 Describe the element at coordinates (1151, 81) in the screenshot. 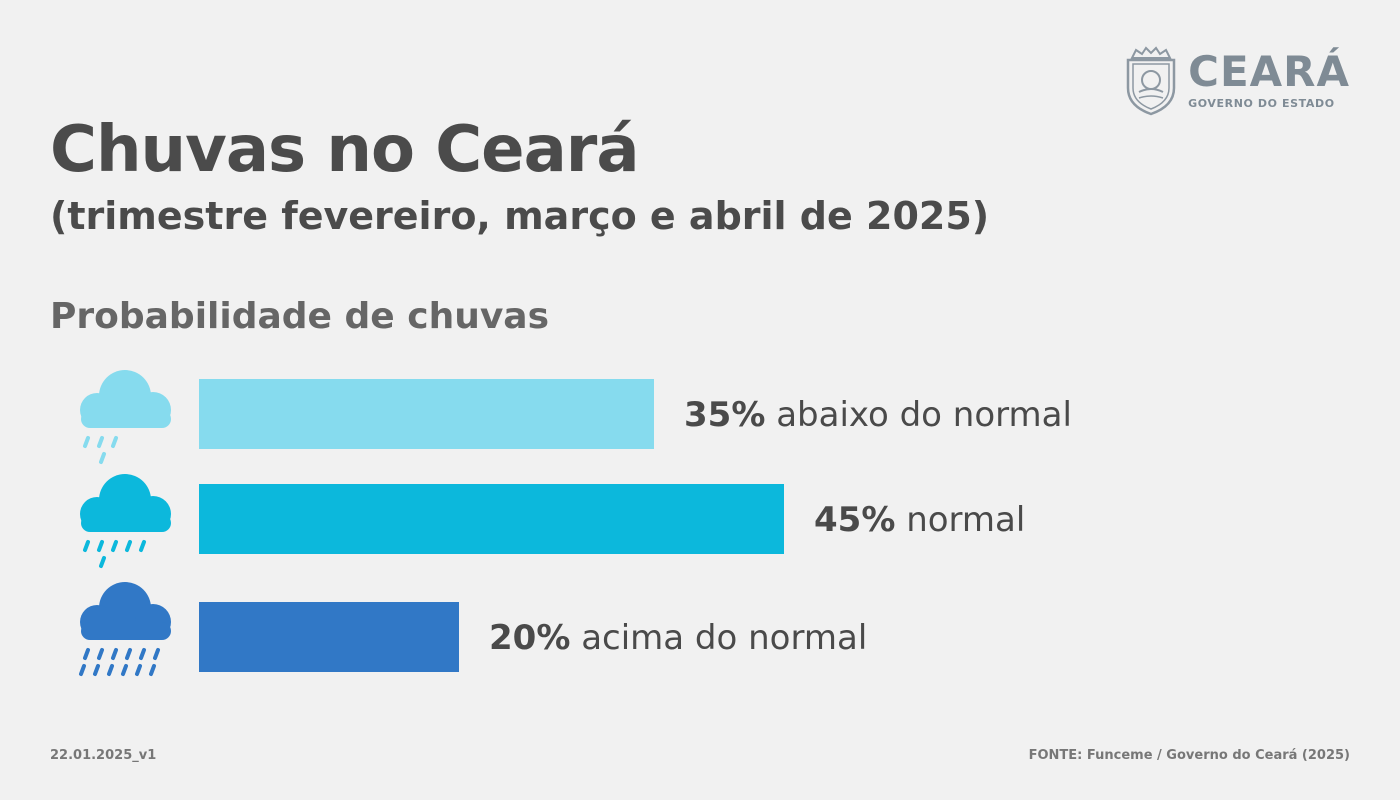

I see `state-coat-of-arms-icon` at that location.